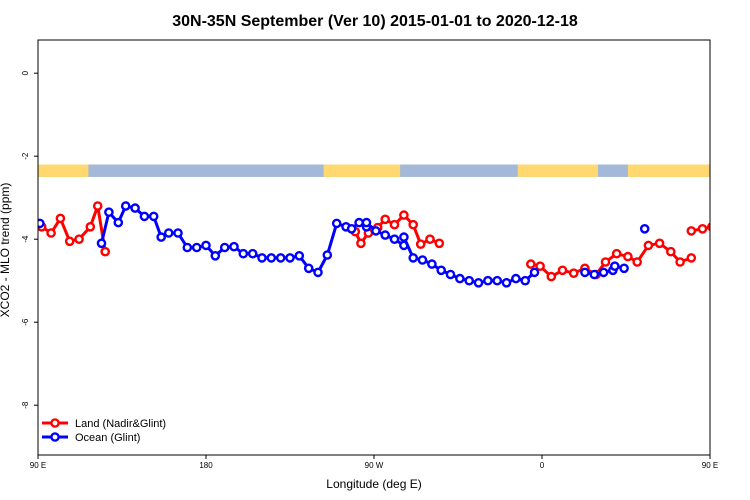 This screenshot has width=750, height=500. Describe the element at coordinates (373, 484) in the screenshot. I see `x-axis-label: Longitude (deg E)` at that location.